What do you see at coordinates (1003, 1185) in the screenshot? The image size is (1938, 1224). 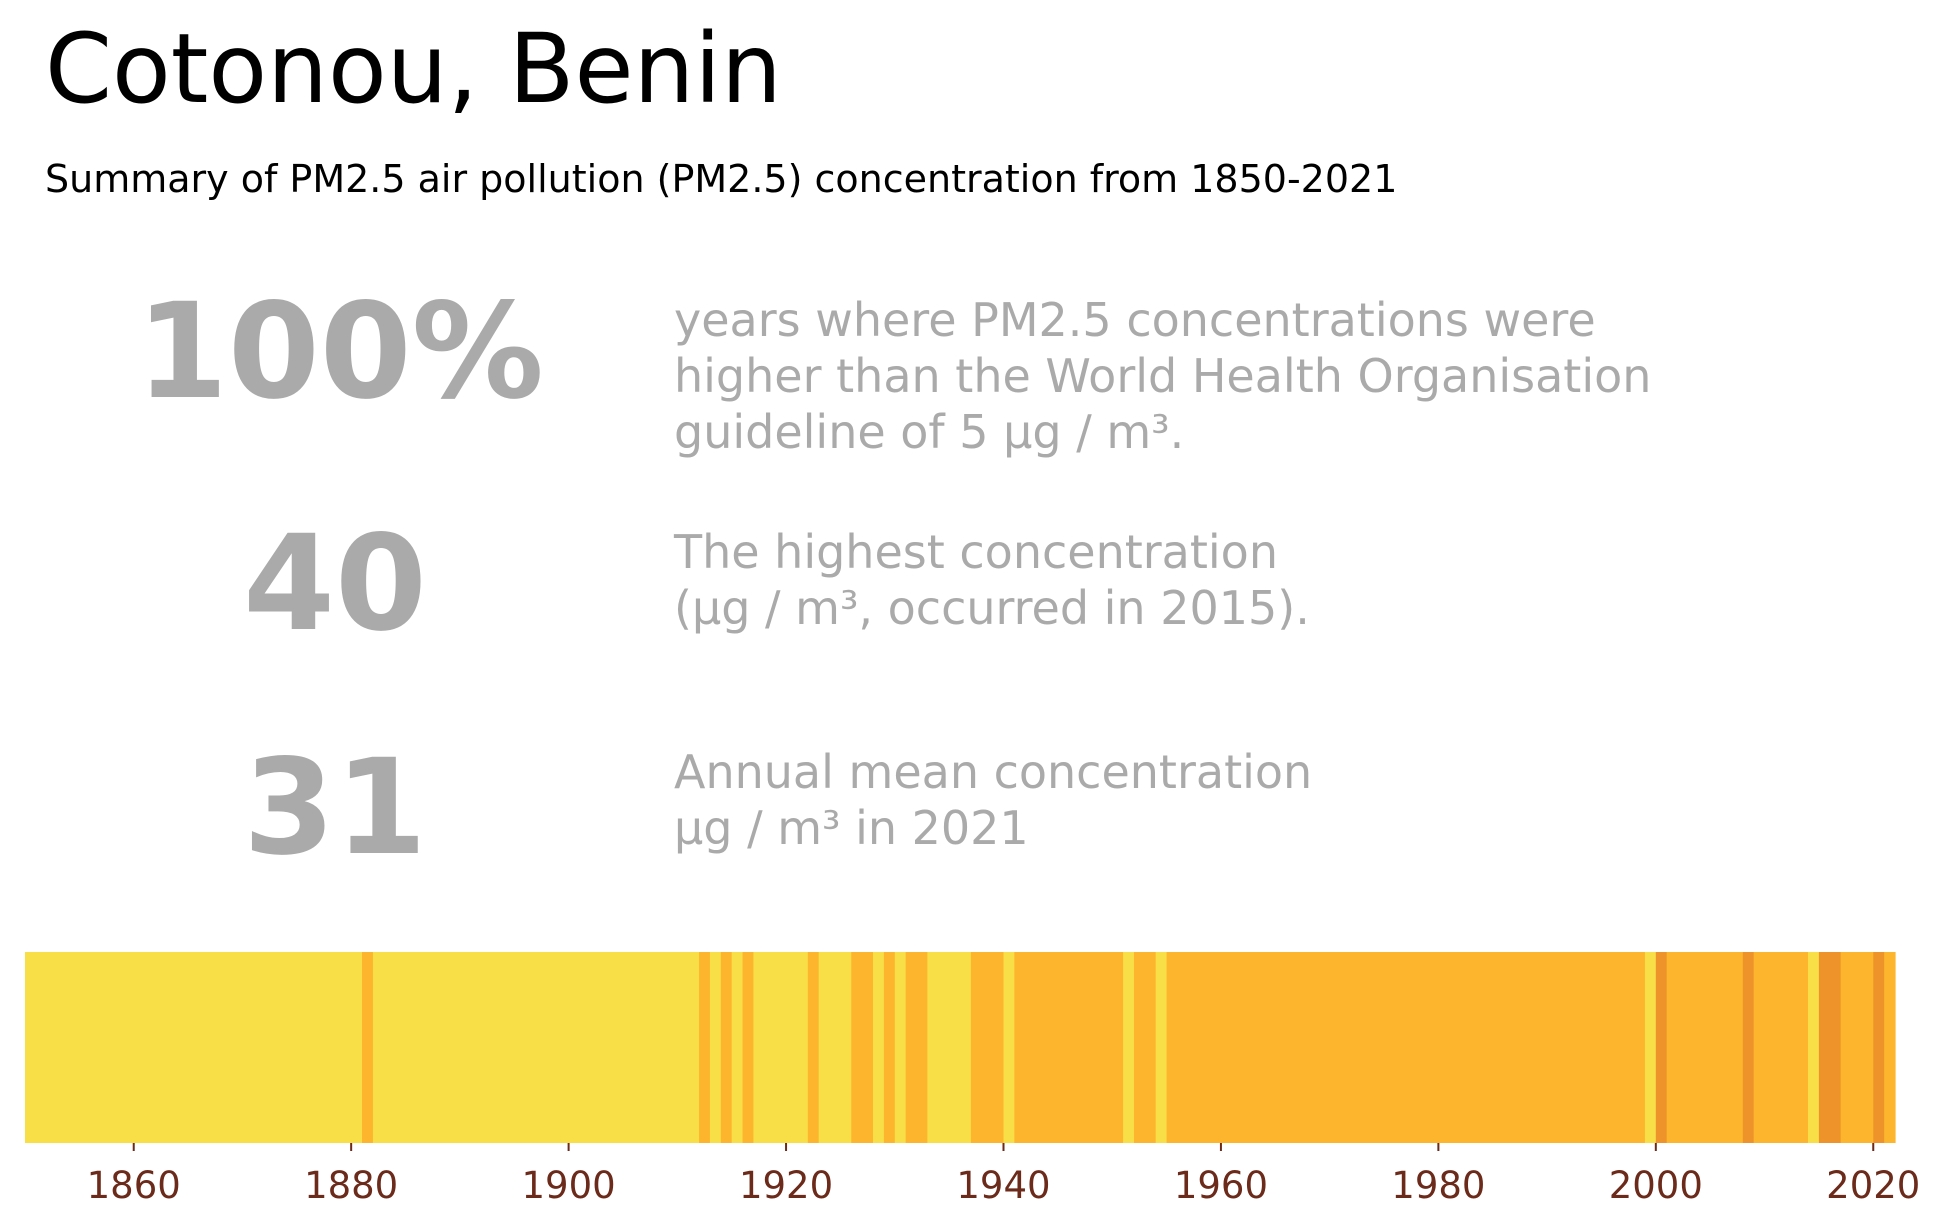 I see `x-tick-label: 1940` at bounding box center [1003, 1185].